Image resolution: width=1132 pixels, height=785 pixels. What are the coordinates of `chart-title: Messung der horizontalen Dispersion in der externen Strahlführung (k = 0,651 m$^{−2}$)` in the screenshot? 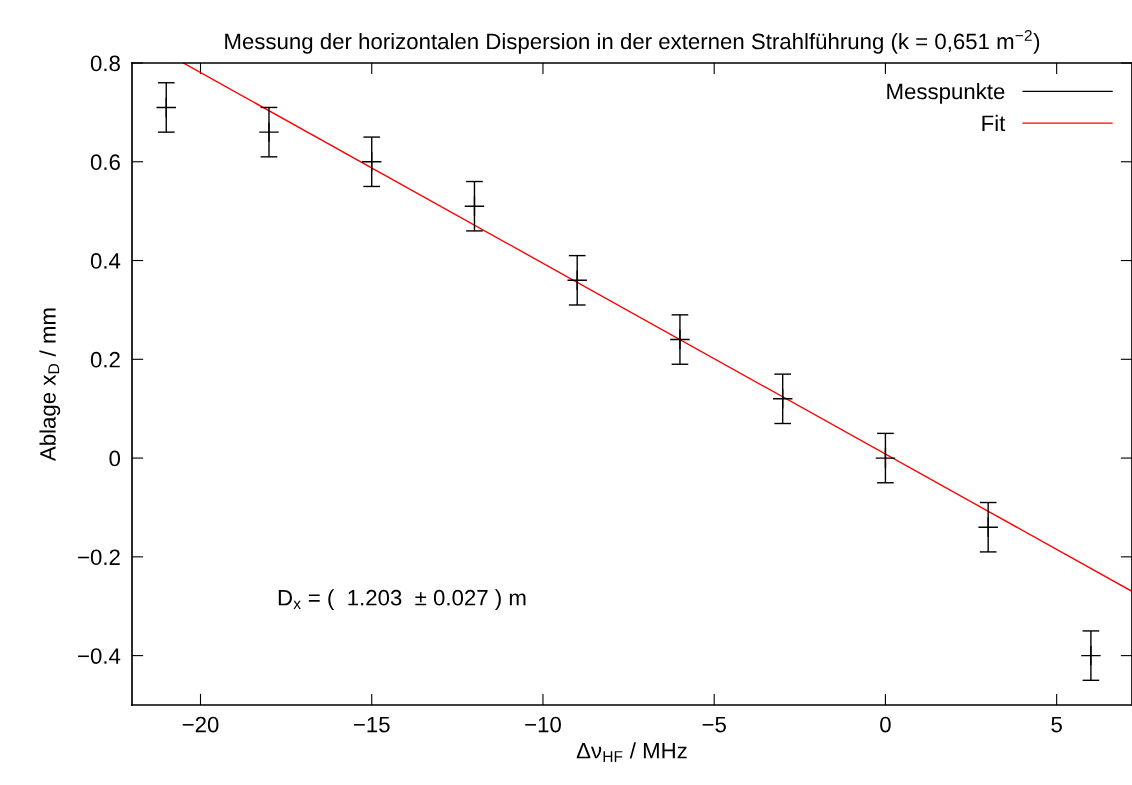 It's located at (632, 42).